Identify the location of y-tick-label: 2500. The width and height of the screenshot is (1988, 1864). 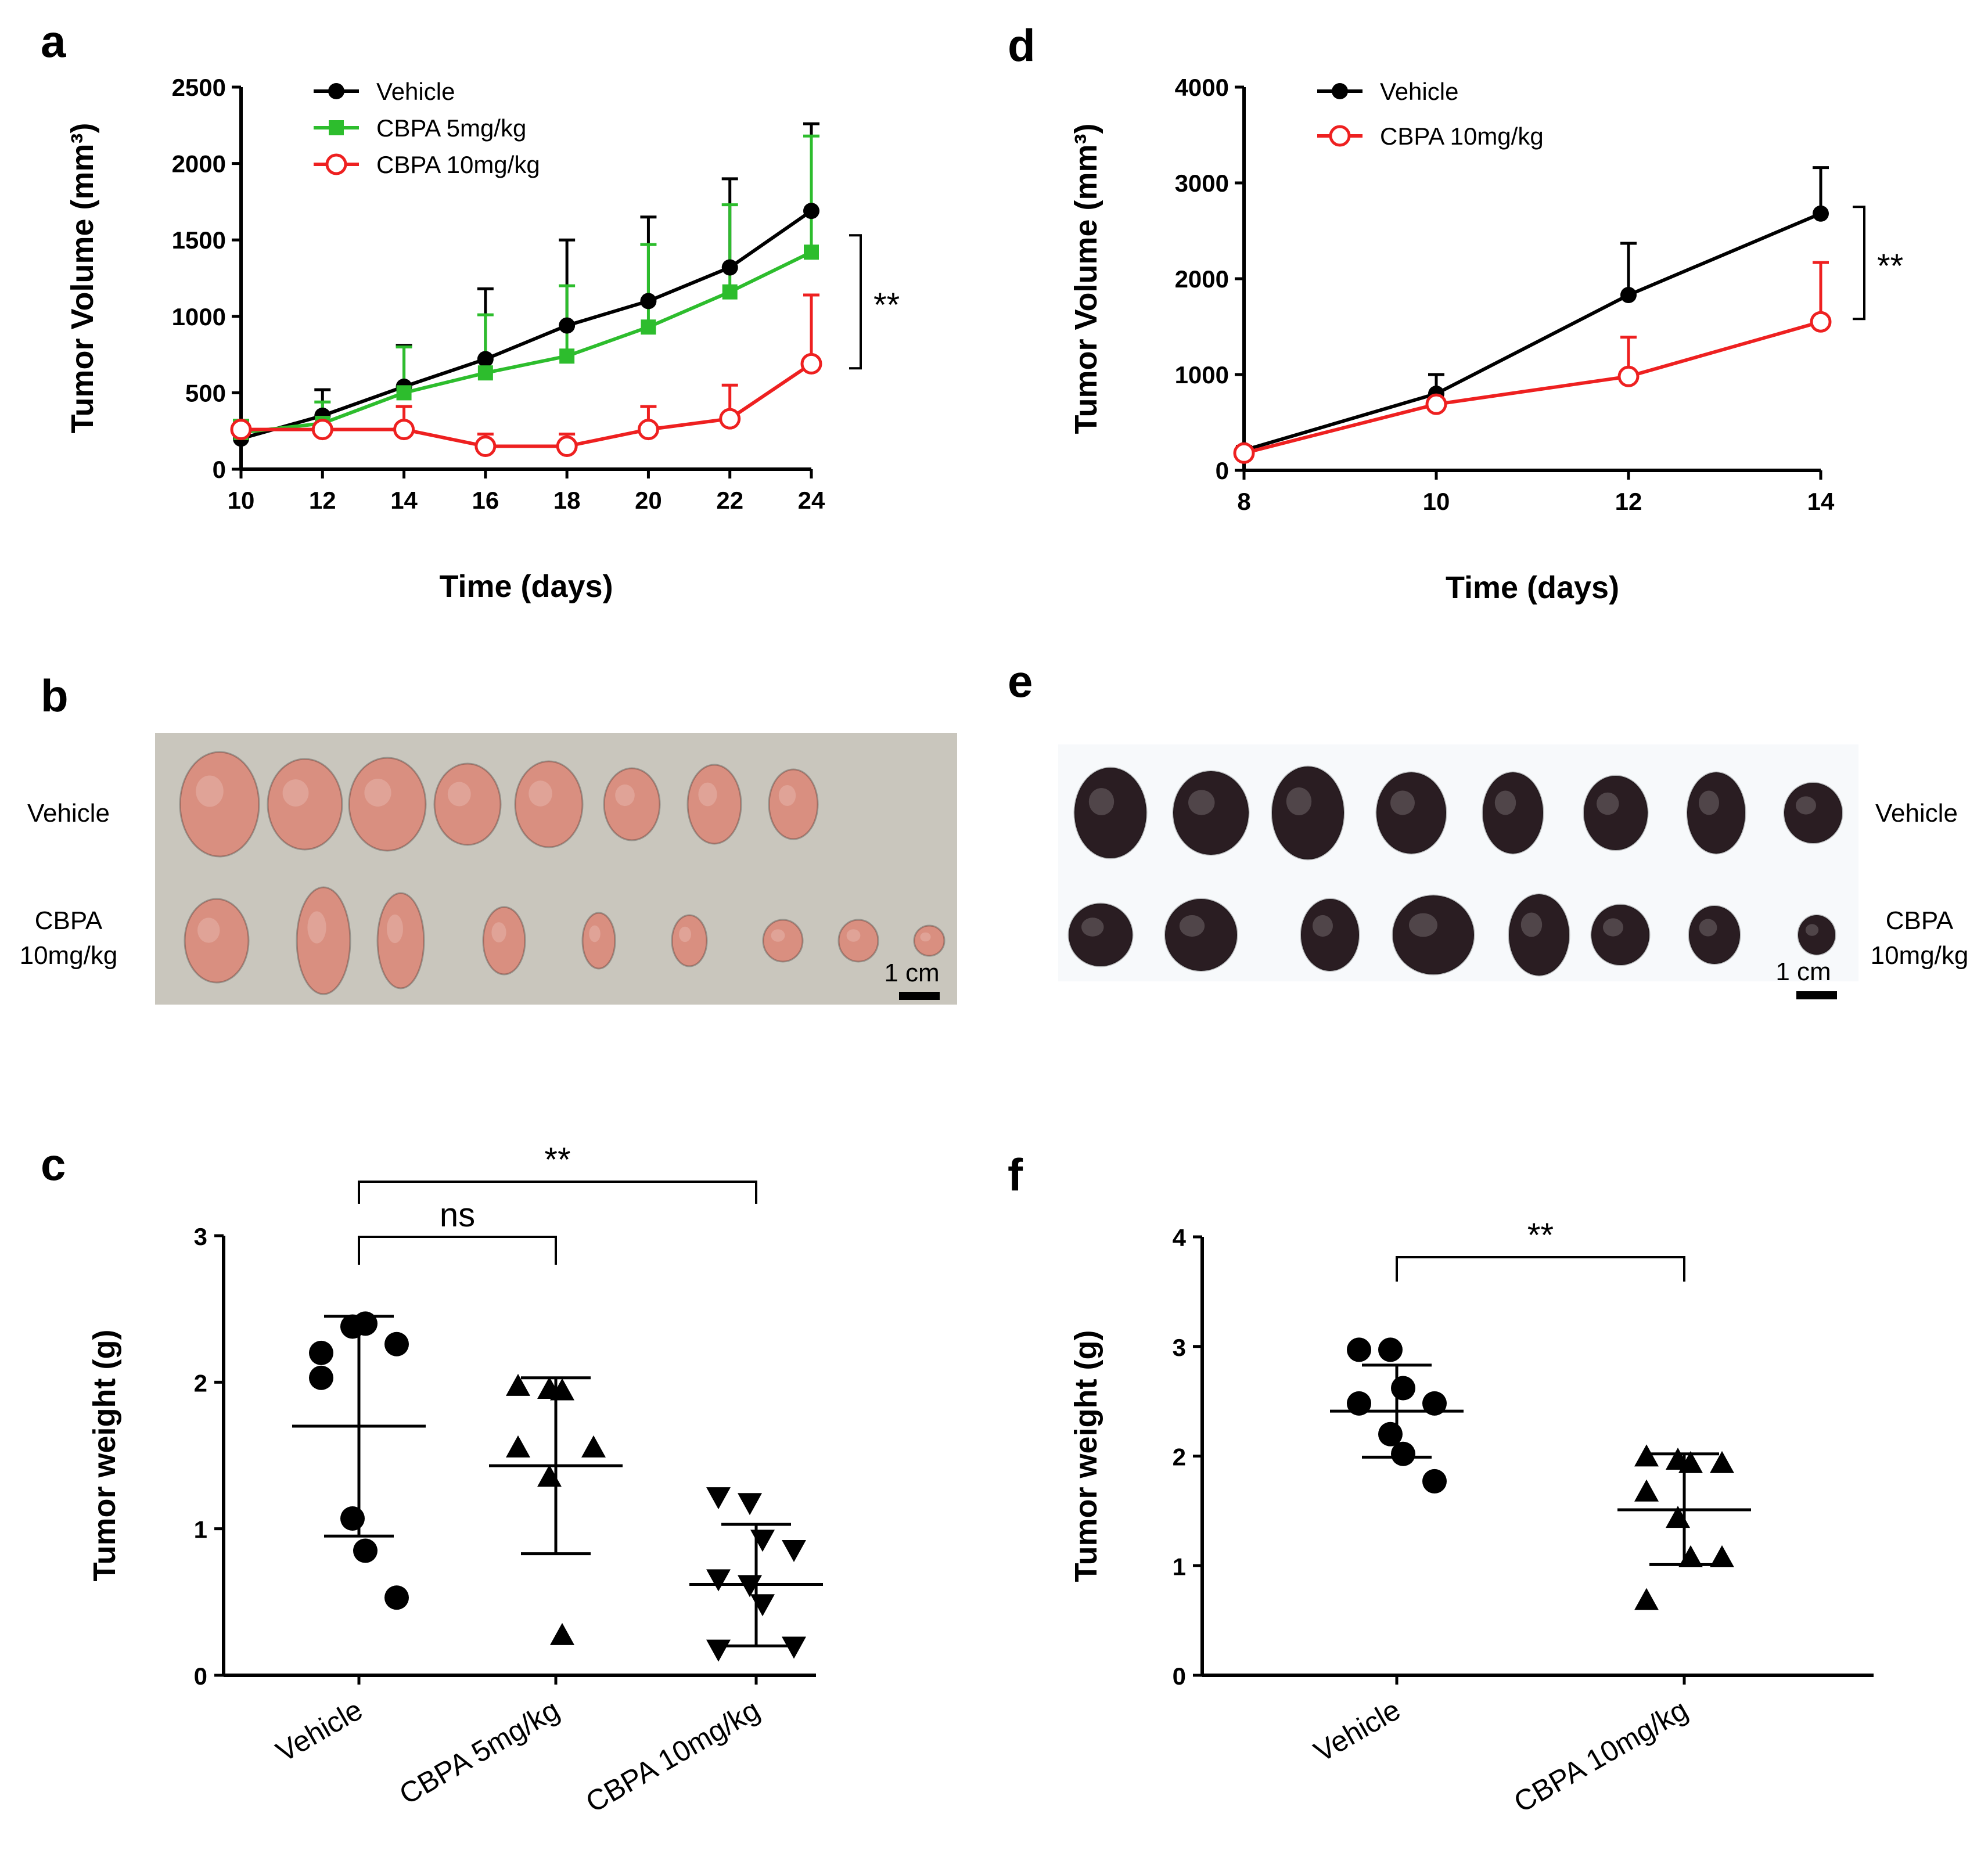
(199, 87).